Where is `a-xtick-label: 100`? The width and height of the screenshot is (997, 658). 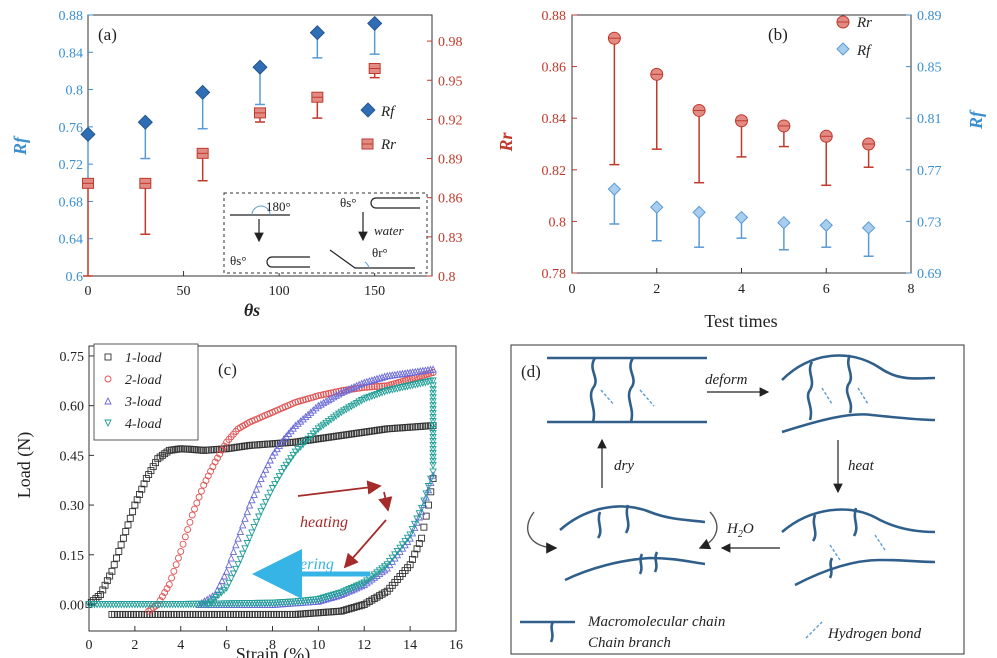 a-xtick-label: 100 is located at coordinates (279, 291).